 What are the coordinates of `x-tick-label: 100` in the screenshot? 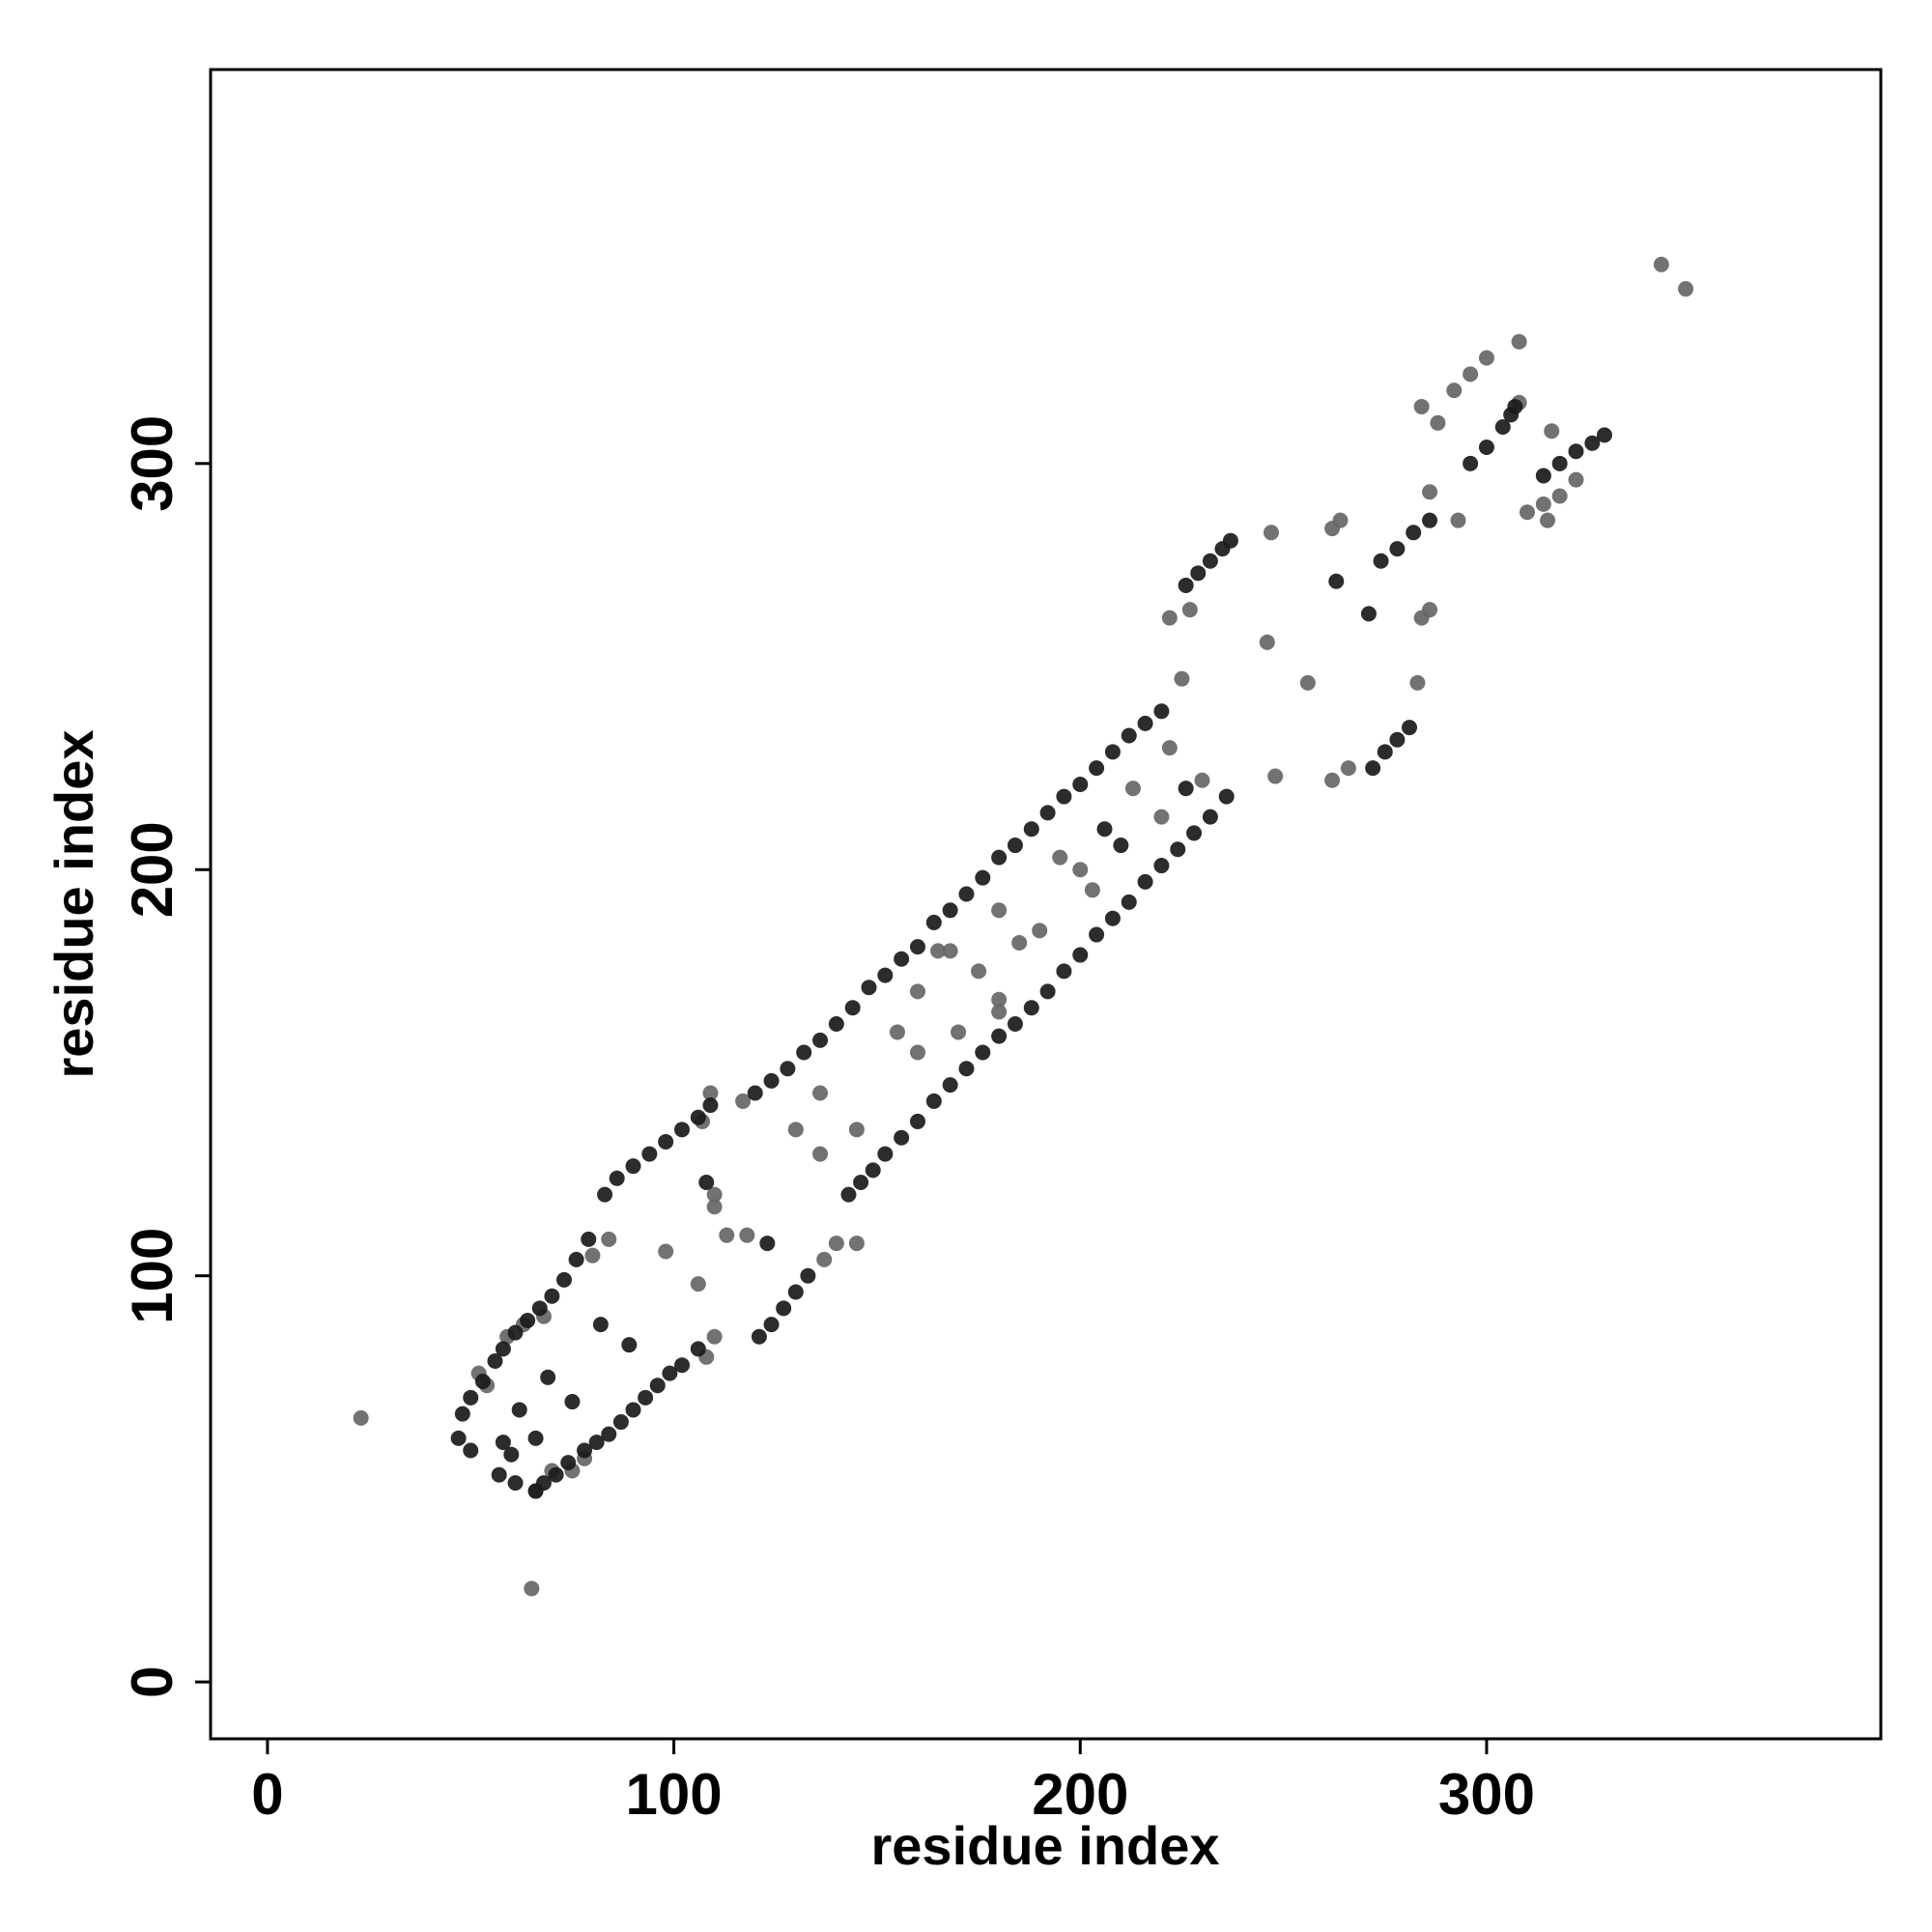 It's located at (674, 1794).